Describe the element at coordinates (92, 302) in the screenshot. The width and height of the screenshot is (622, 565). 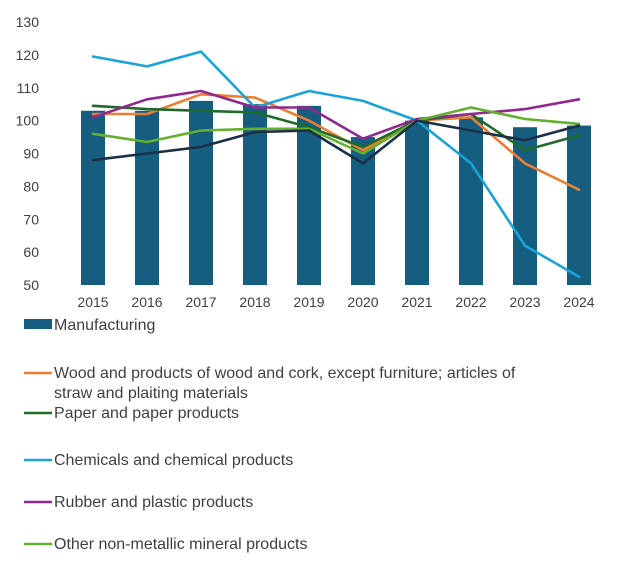
I see `x-tick-label: 2015` at that location.